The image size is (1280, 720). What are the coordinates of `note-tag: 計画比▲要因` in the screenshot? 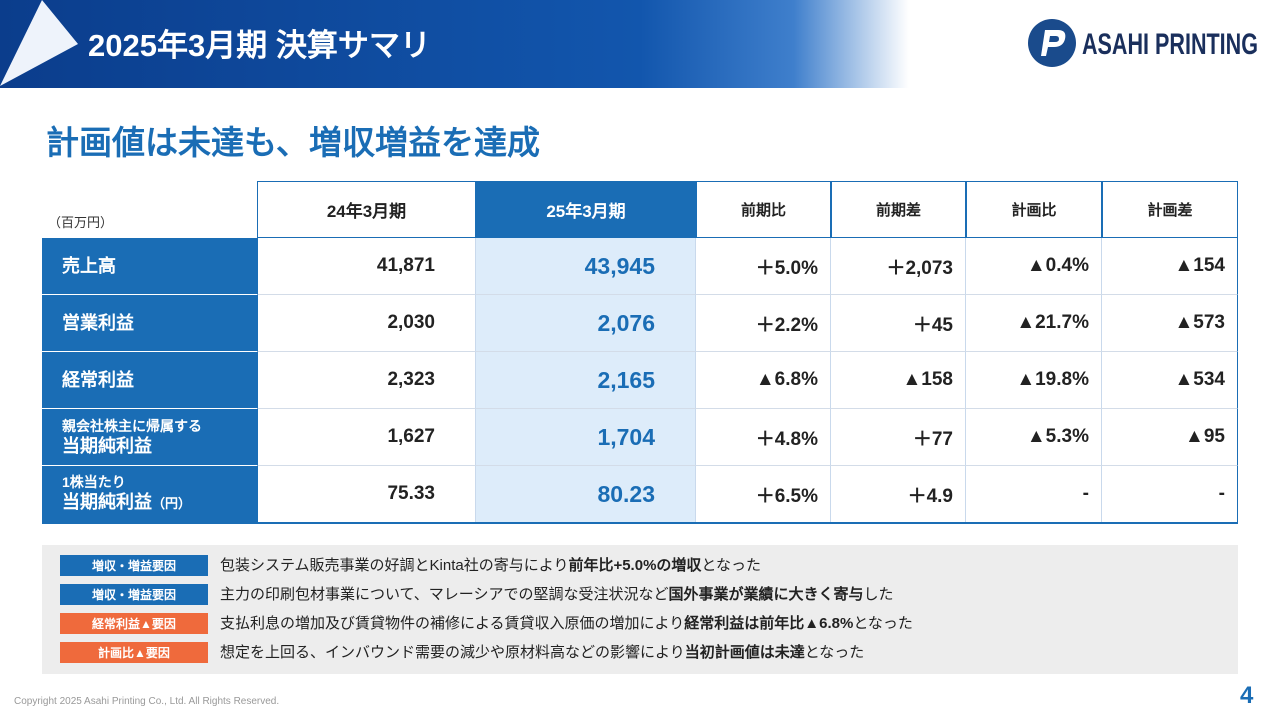 It's located at (134, 652).